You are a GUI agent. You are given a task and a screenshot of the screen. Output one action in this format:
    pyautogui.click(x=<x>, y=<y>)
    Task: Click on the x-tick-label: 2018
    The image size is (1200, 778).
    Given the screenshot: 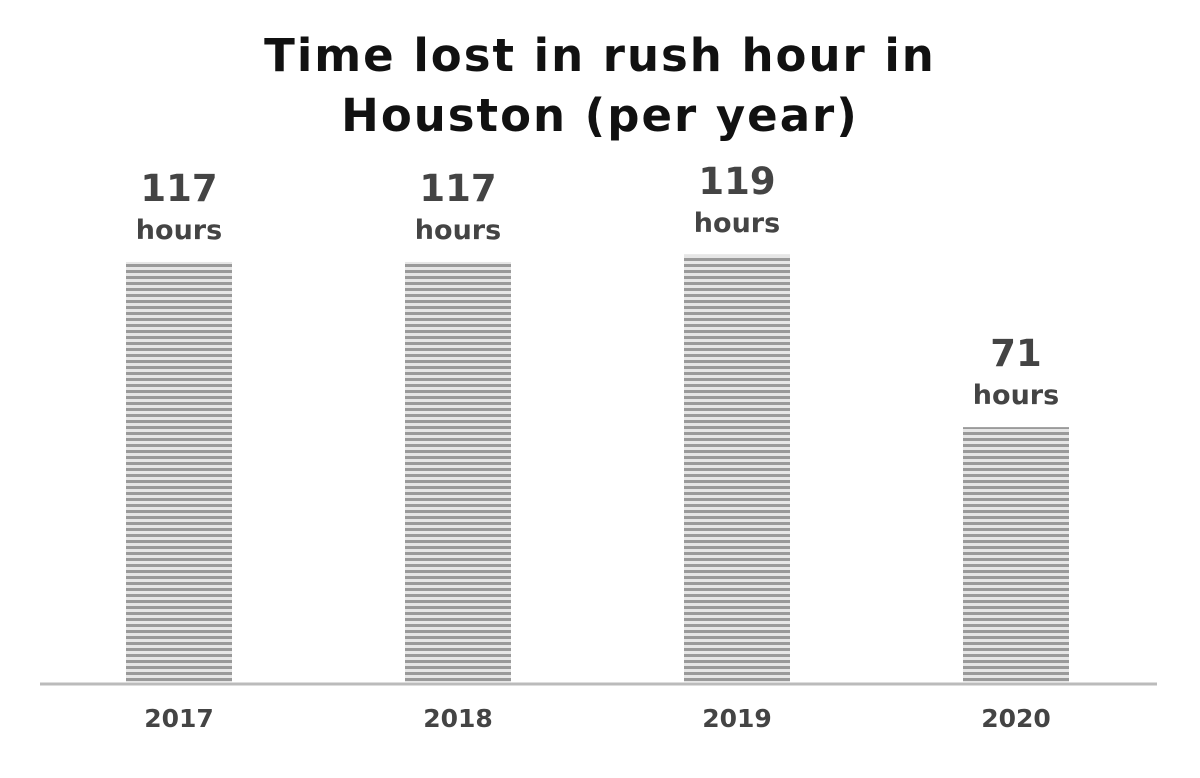 What is the action you would take?
    pyautogui.click(x=458, y=718)
    